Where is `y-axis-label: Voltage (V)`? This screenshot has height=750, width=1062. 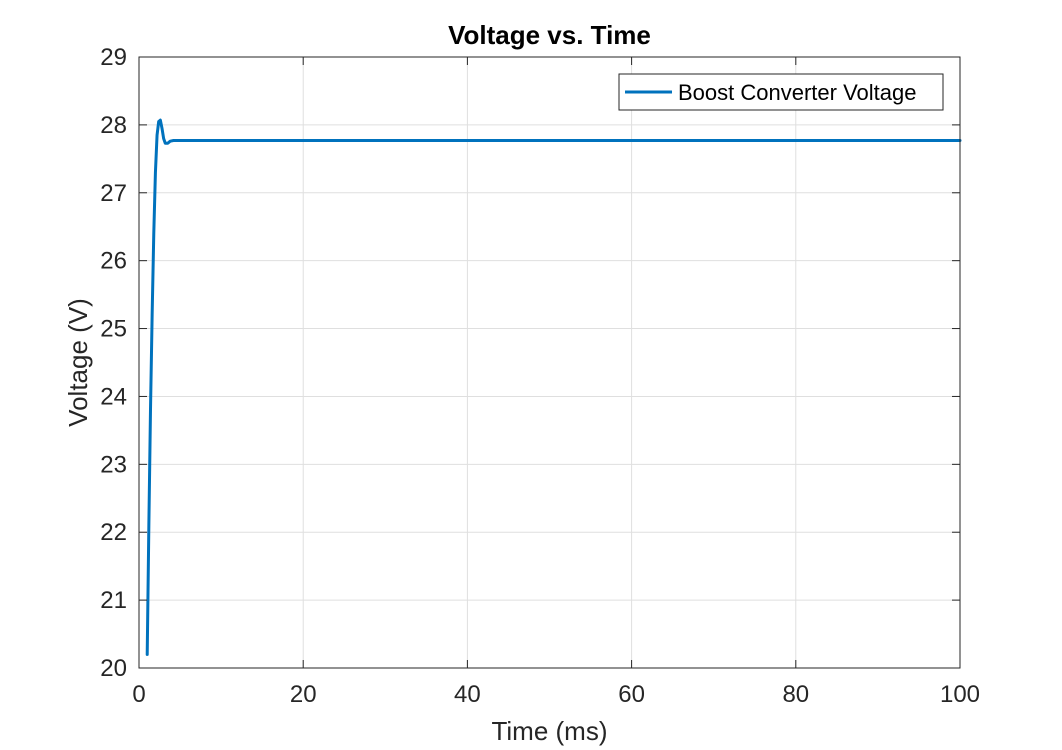 y-axis-label: Voltage (V) is located at coordinates (78, 362).